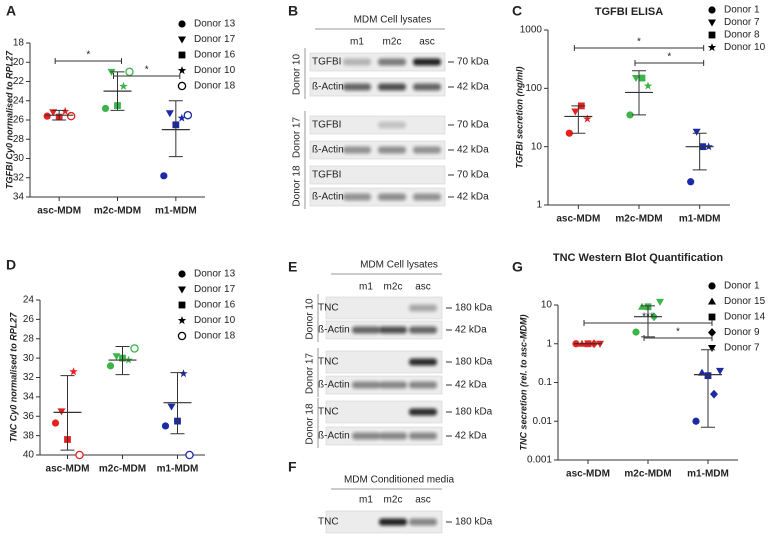 Image resolution: width=778 pixels, height=540 pixels. Describe the element at coordinates (523, 382) in the screenshot. I see `y-axis-label: TNC secretion (rel. to asc-MDM)` at that location.